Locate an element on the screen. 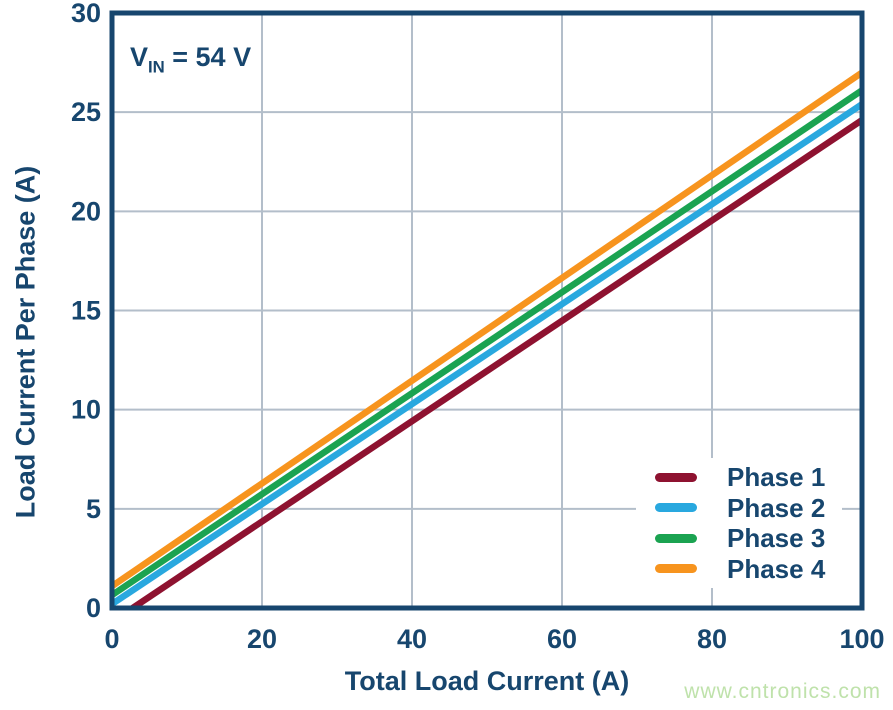 The height and width of the screenshot is (710, 893). y-axis-title: Load Current Per Phase (A) is located at coordinates (25, 342).